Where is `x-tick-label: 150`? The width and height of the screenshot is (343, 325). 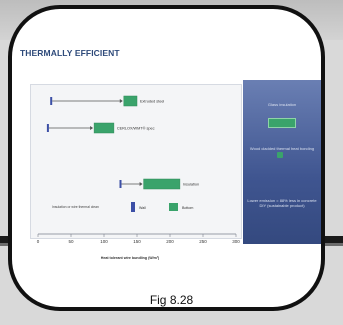
x-tick-label: 150 is located at coordinates (137, 241).